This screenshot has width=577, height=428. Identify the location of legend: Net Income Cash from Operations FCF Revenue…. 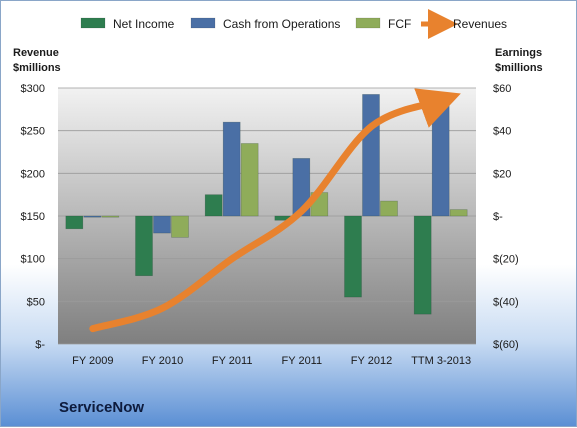
(293, 24).